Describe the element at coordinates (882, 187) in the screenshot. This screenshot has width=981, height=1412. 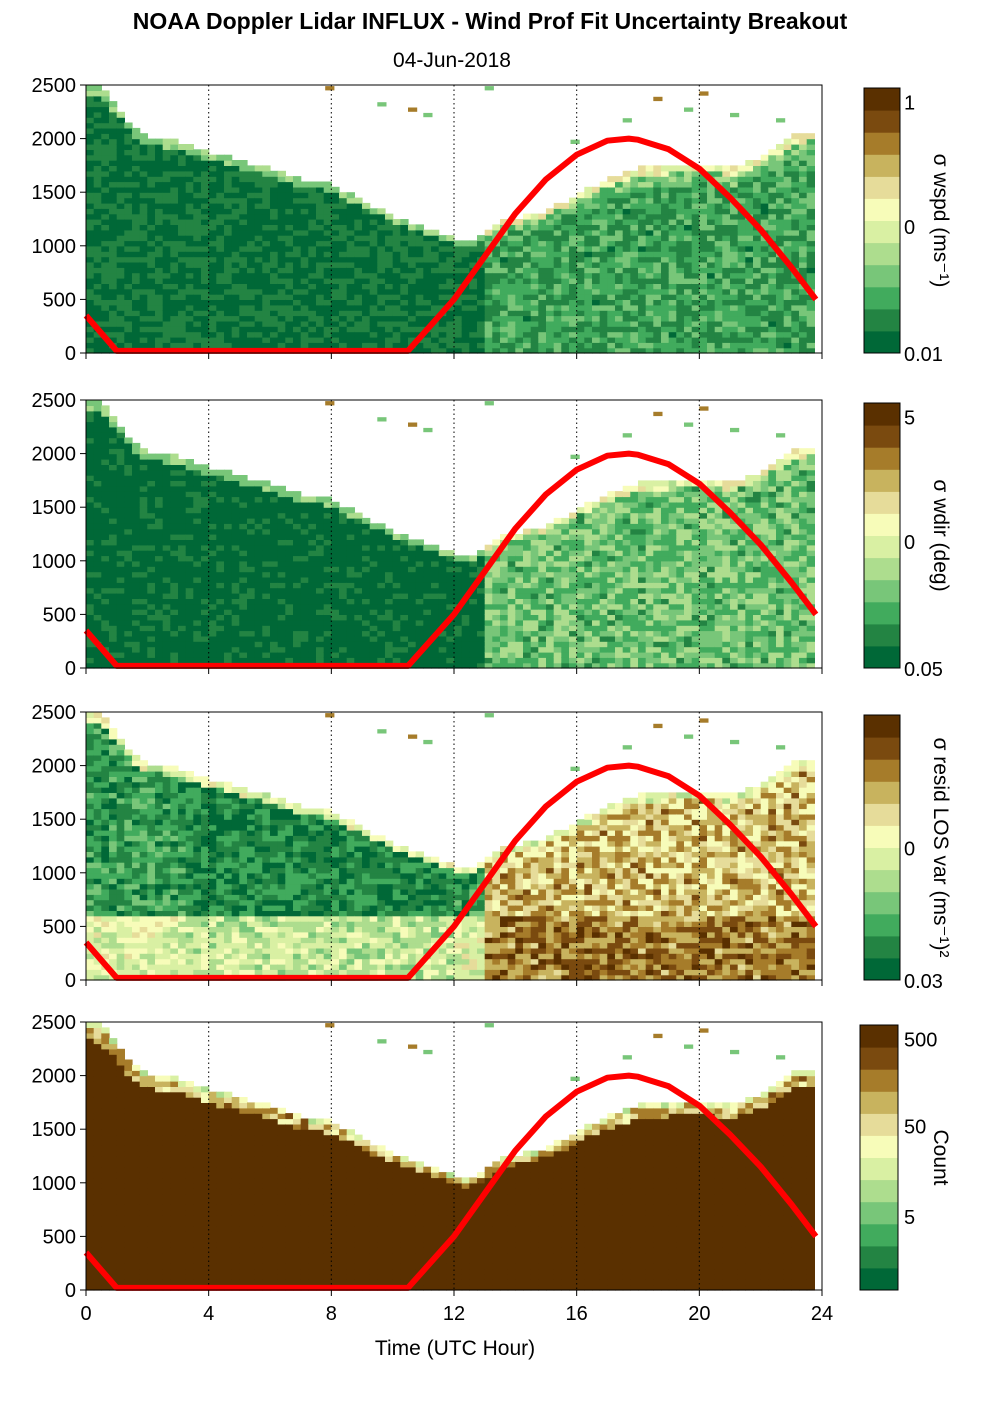
I see `colorbar-segment` at that location.